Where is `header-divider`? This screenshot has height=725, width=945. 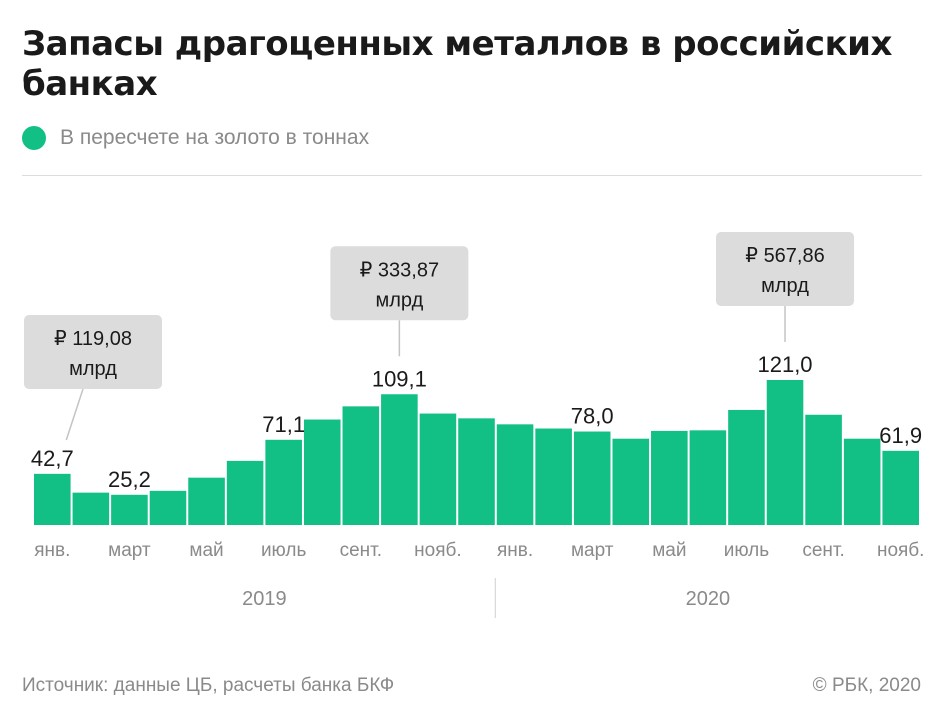
header-divider is located at coordinates (472, 175).